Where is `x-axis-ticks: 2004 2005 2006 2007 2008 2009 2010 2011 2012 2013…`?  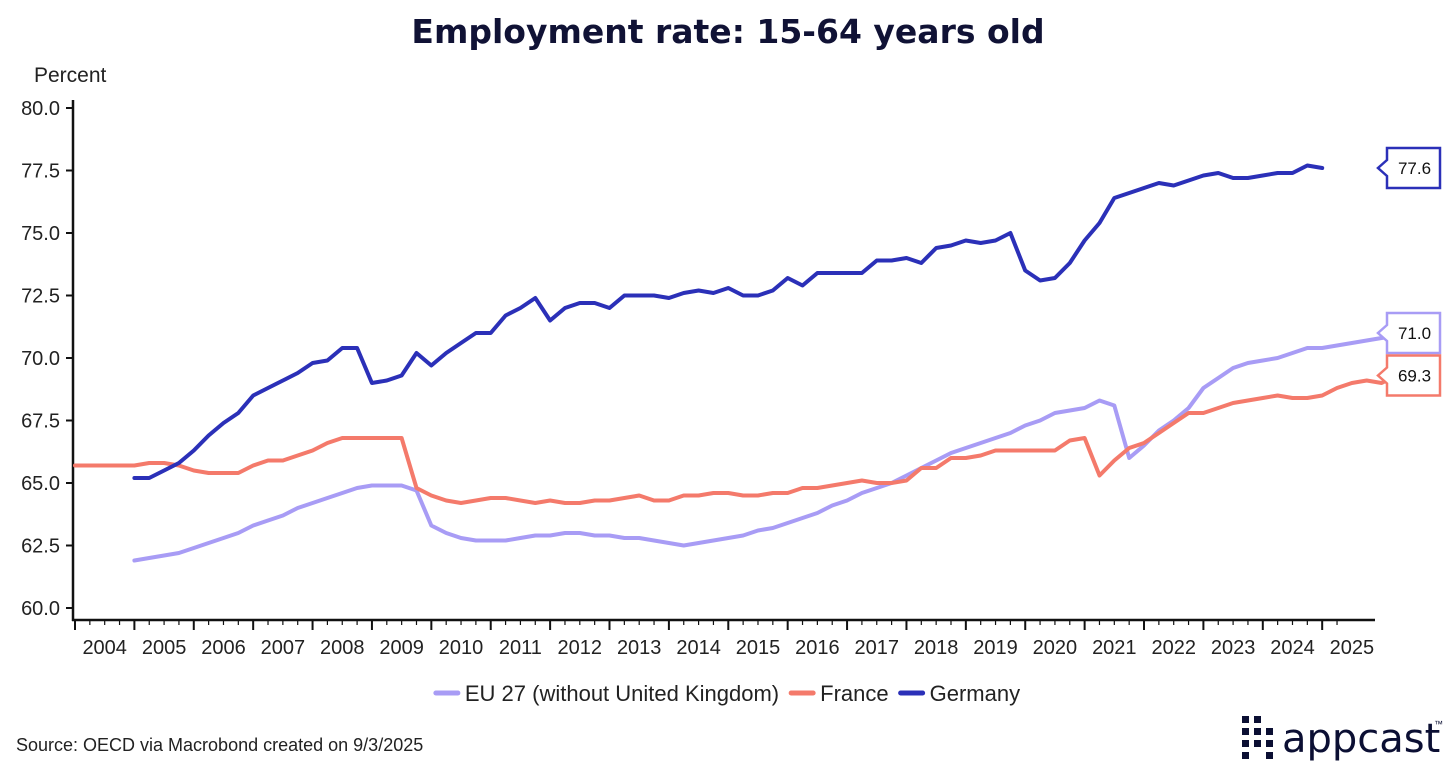 x-axis-ticks: 2004 2005 2006 2007 2008 2009 2010 2011 2012 2013… is located at coordinates (724, 639).